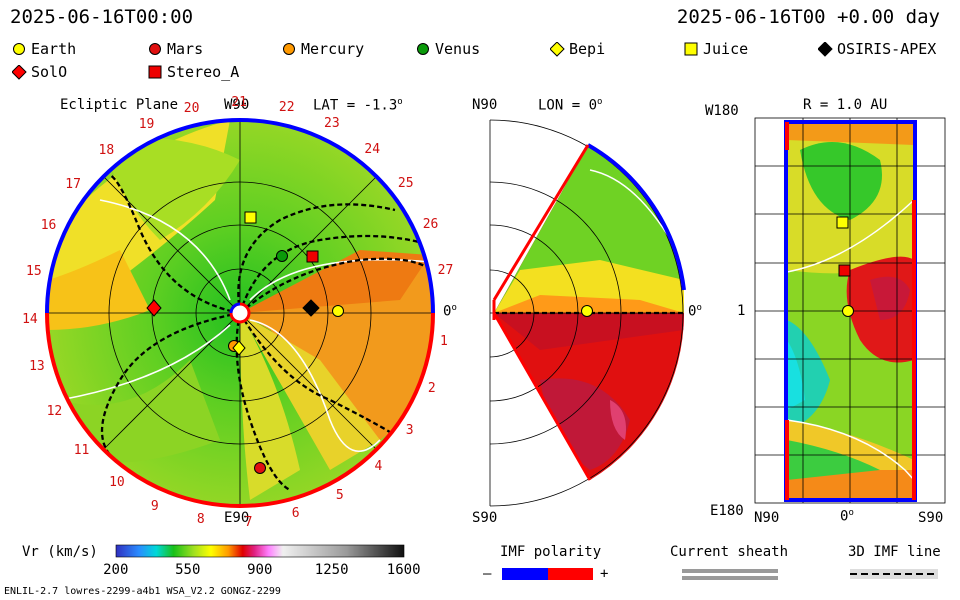 The image size is (960, 600). What do you see at coordinates (188, 570) in the screenshot?
I see `colorbar-tick-label: 550` at bounding box center [188, 570].